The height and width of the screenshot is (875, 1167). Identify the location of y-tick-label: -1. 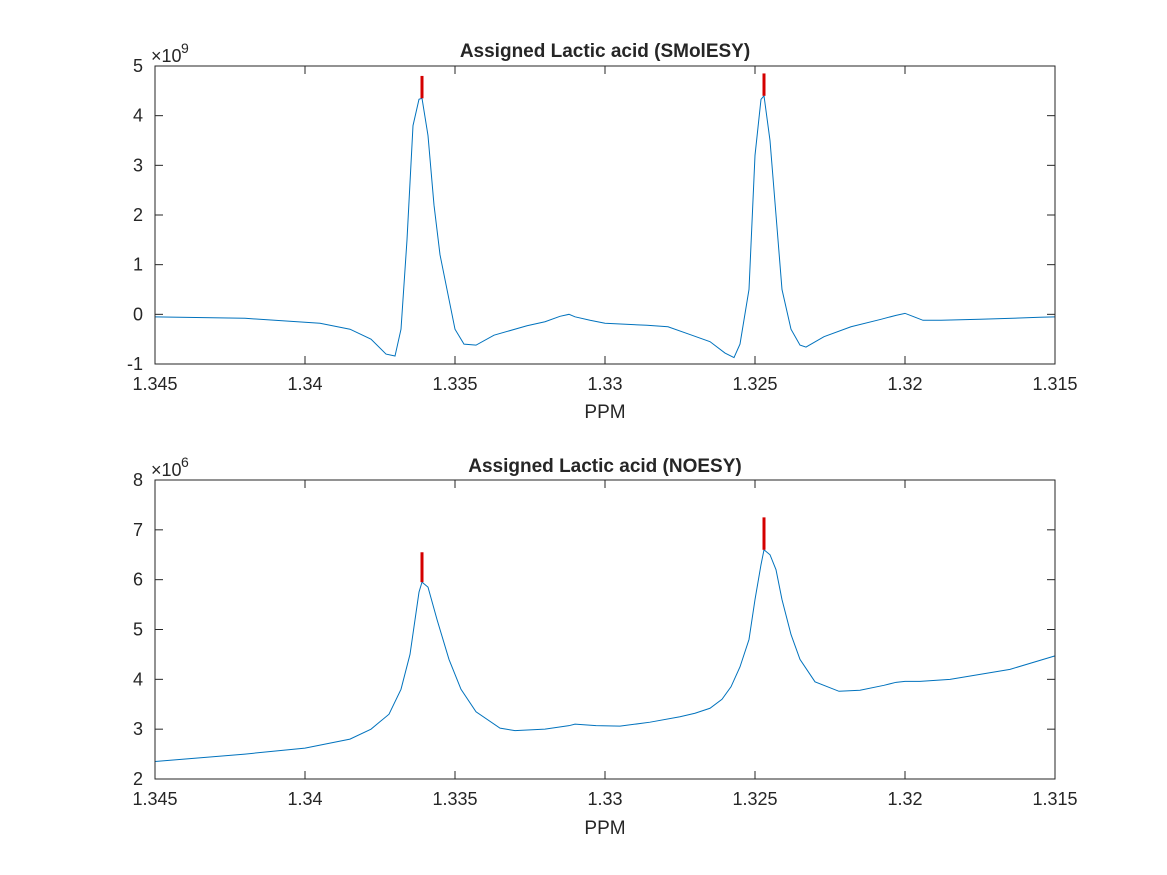
(135, 364).